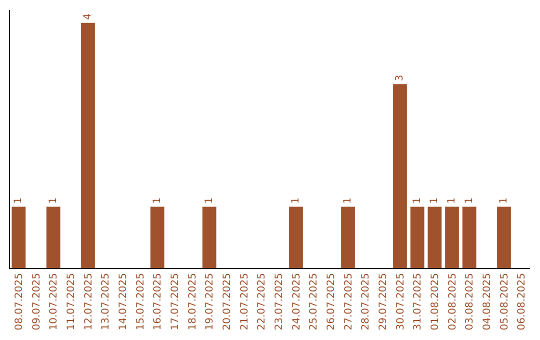 This screenshot has height=340, width=540. Describe the element at coordinates (314, 301) in the screenshot. I see `x-tick-label: 25.07.2025` at that location.